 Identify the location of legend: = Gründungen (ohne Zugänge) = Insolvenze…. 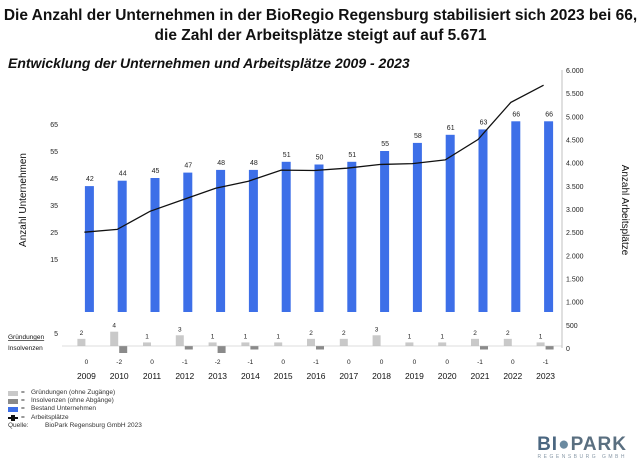
(75, 409).